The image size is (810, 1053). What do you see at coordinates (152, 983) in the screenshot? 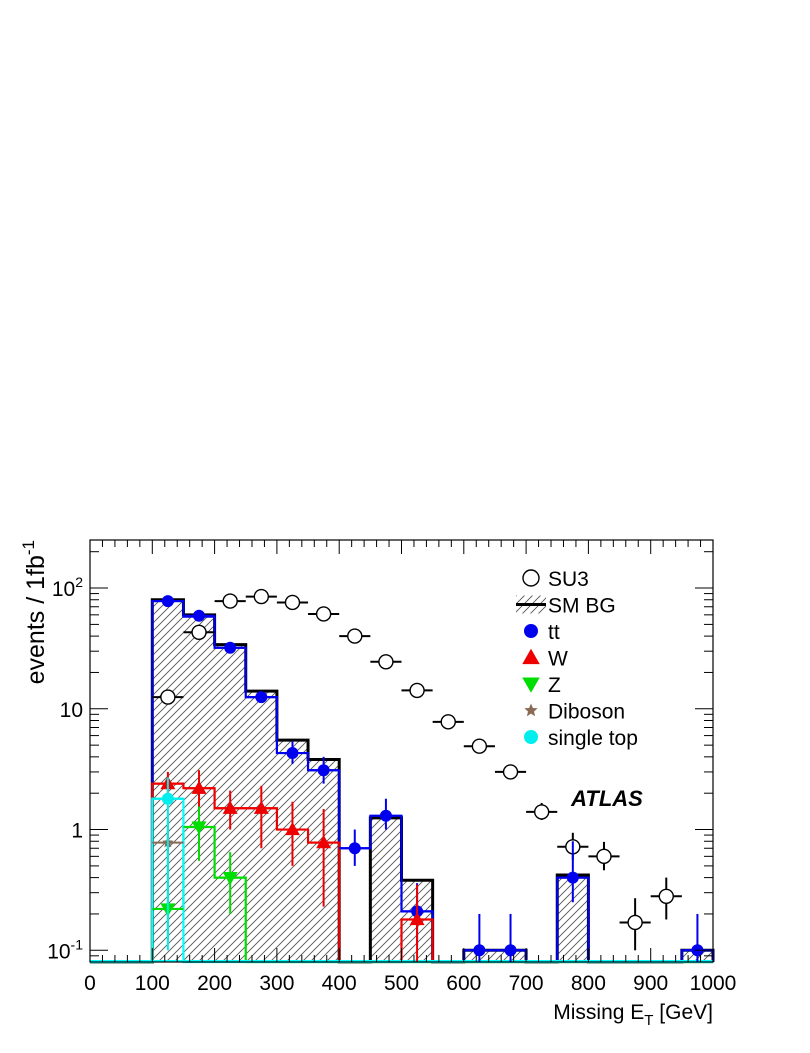
I see `x-tick-label: 100` at bounding box center [152, 983].